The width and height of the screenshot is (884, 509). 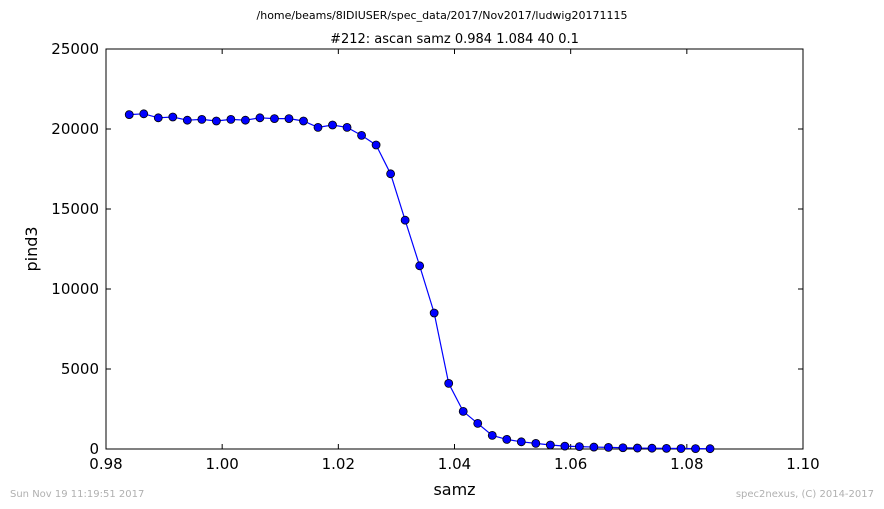 I want to click on y-tick-label: 25000, so click(x=75, y=49).